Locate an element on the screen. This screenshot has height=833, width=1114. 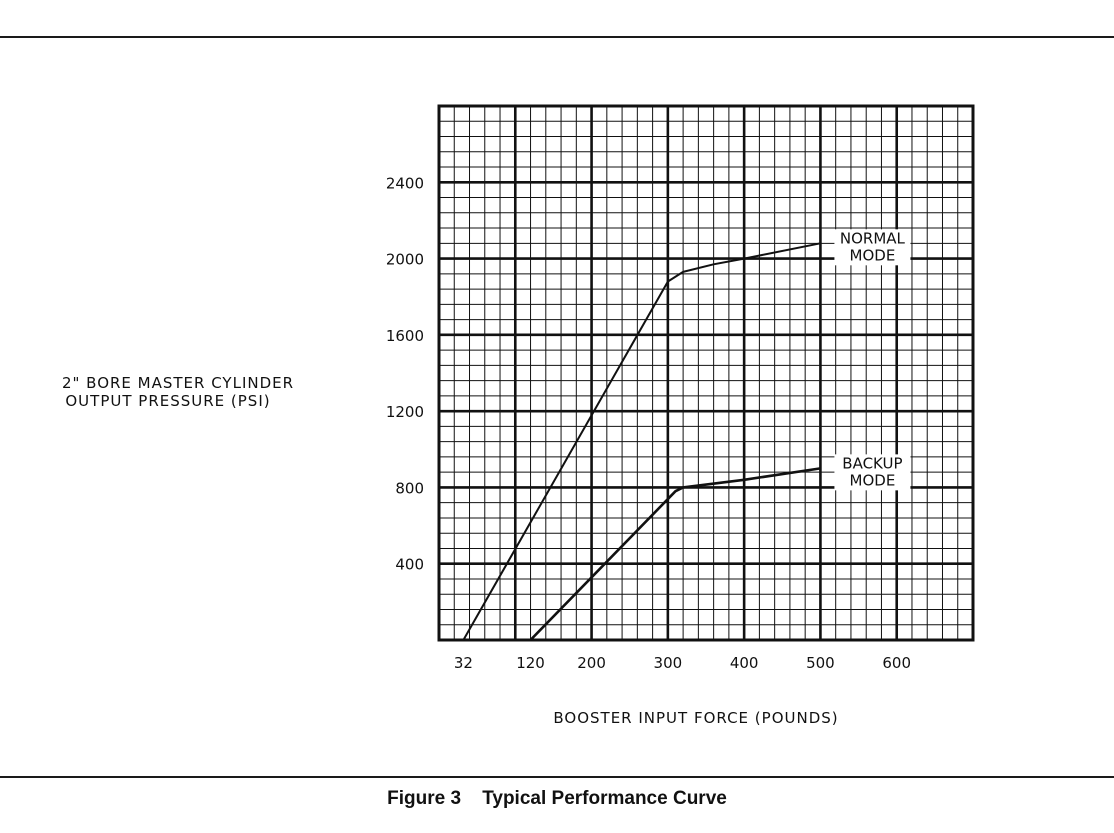
series-line-backup-mode is located at coordinates (675, 554).